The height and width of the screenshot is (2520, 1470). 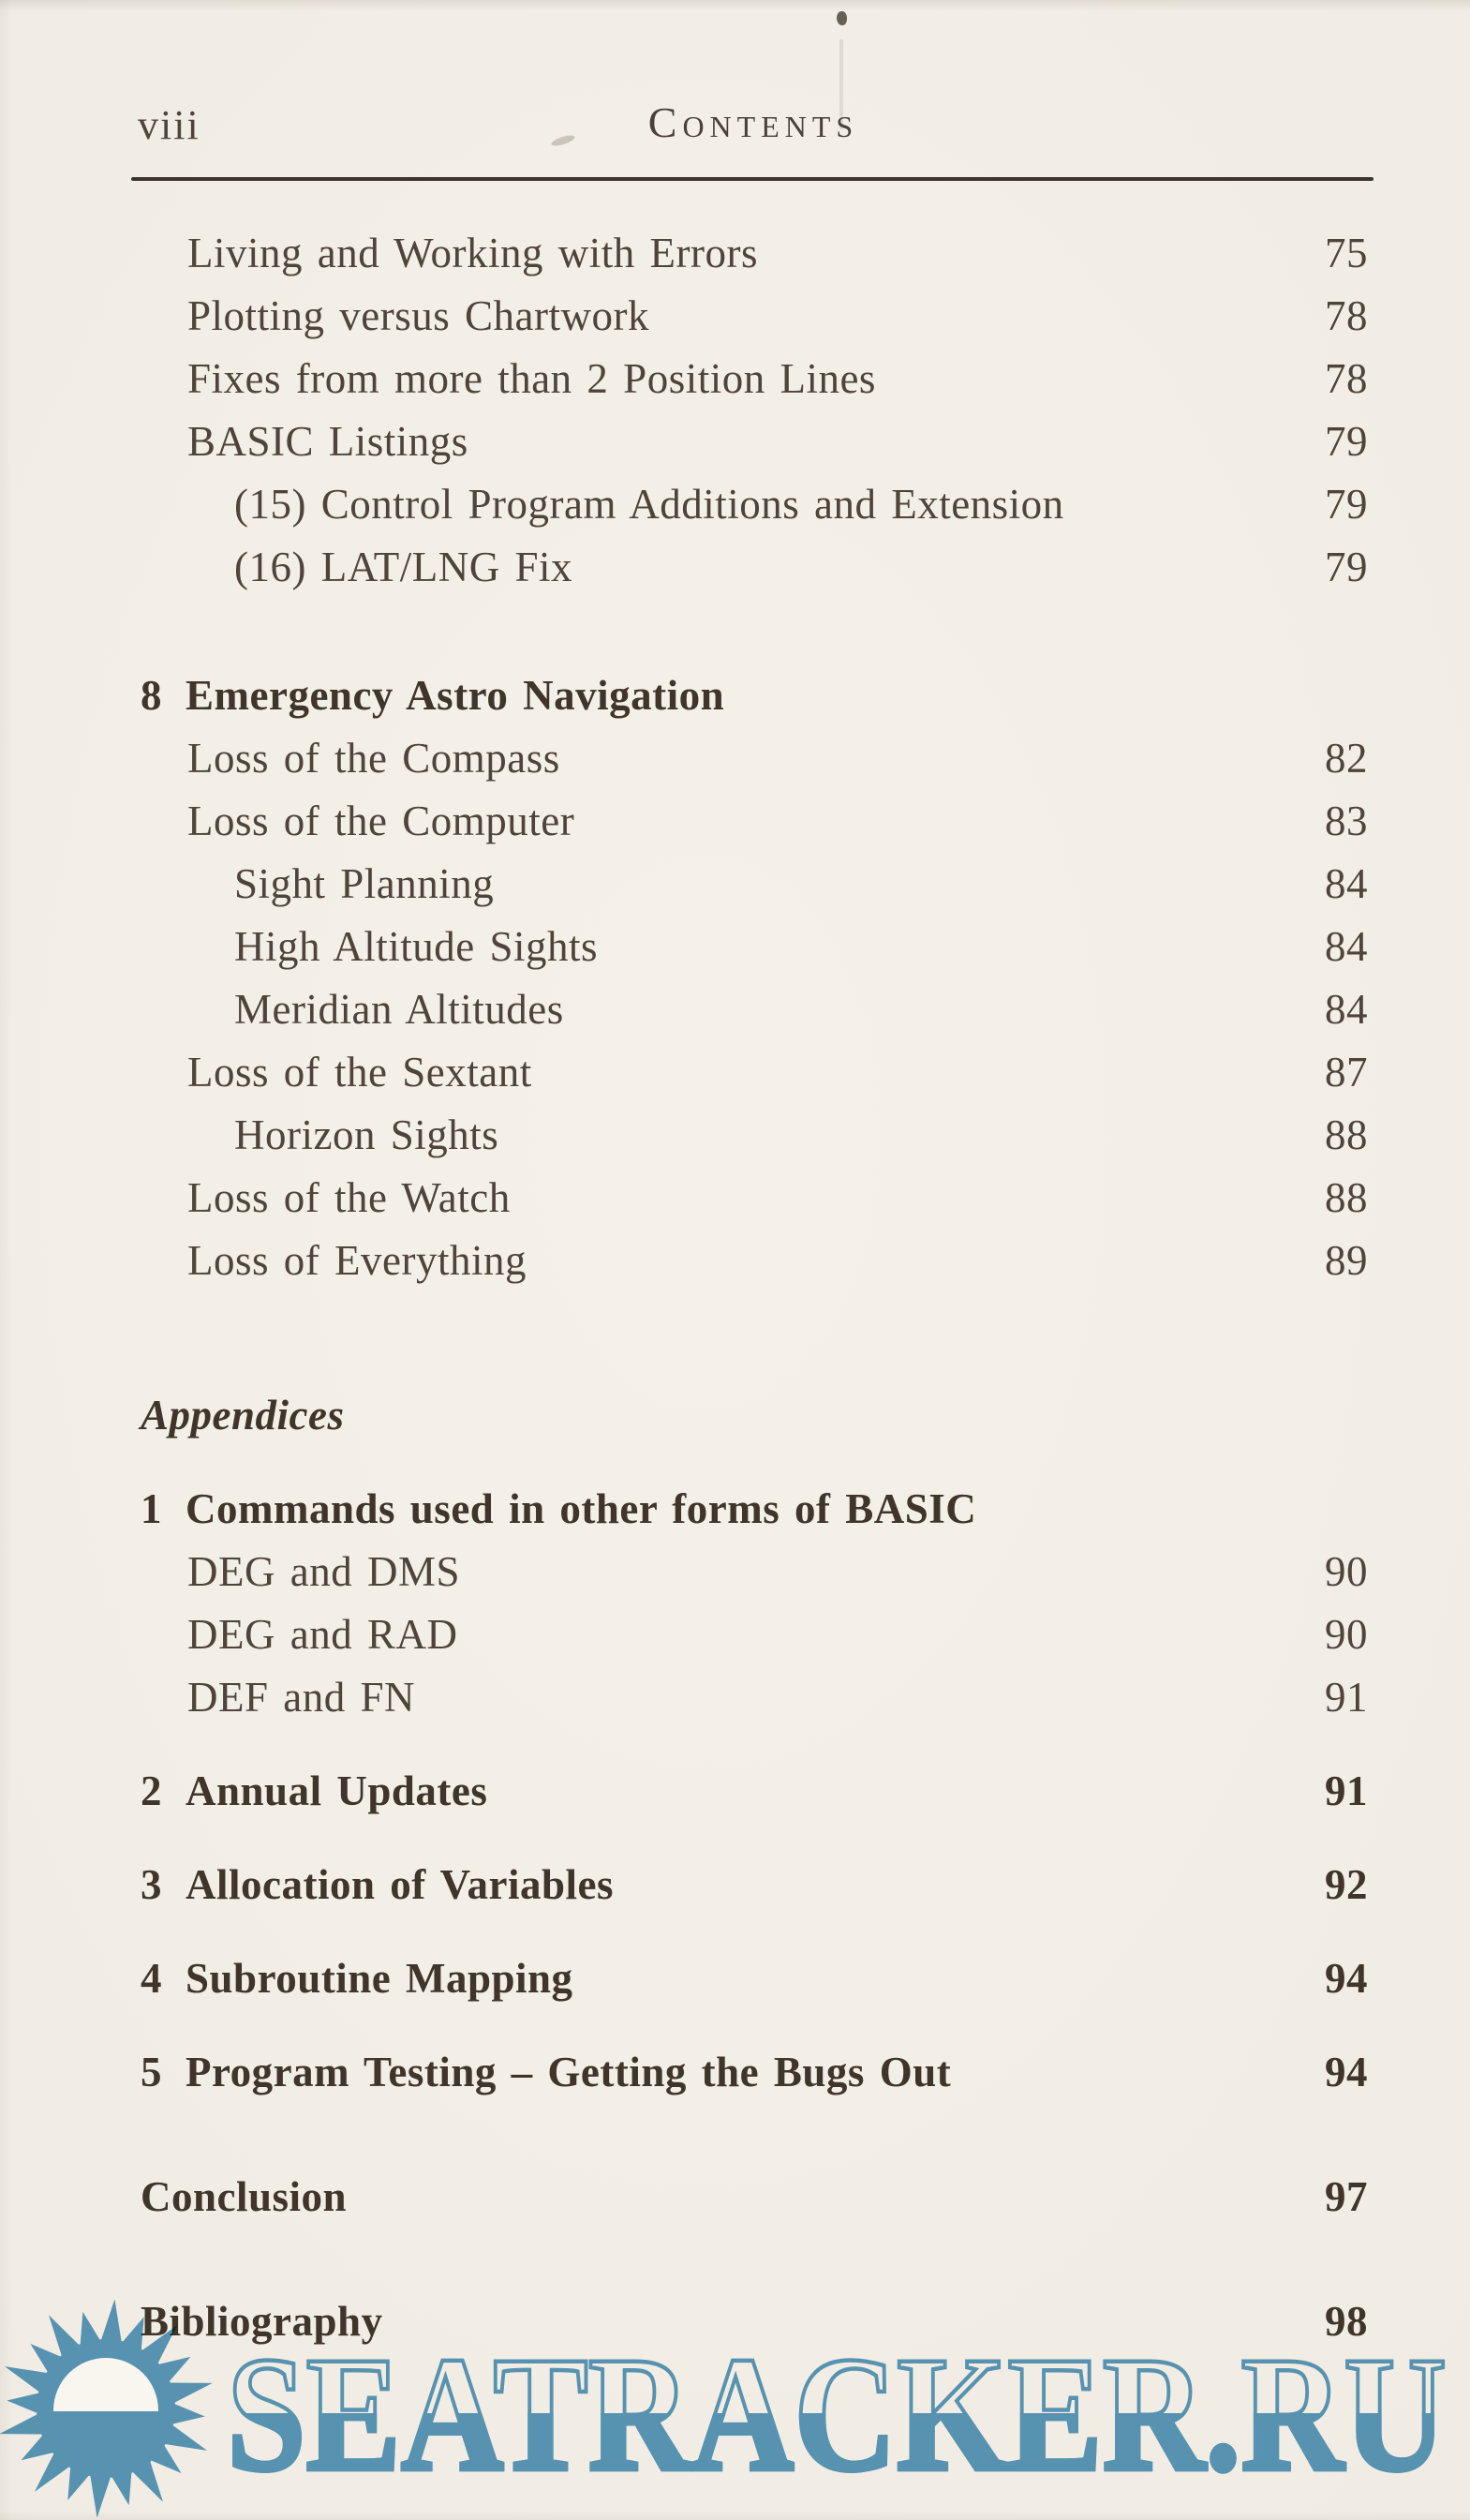 I want to click on toc-row: DEG and DMS 90, so click(x=754, y=1571).